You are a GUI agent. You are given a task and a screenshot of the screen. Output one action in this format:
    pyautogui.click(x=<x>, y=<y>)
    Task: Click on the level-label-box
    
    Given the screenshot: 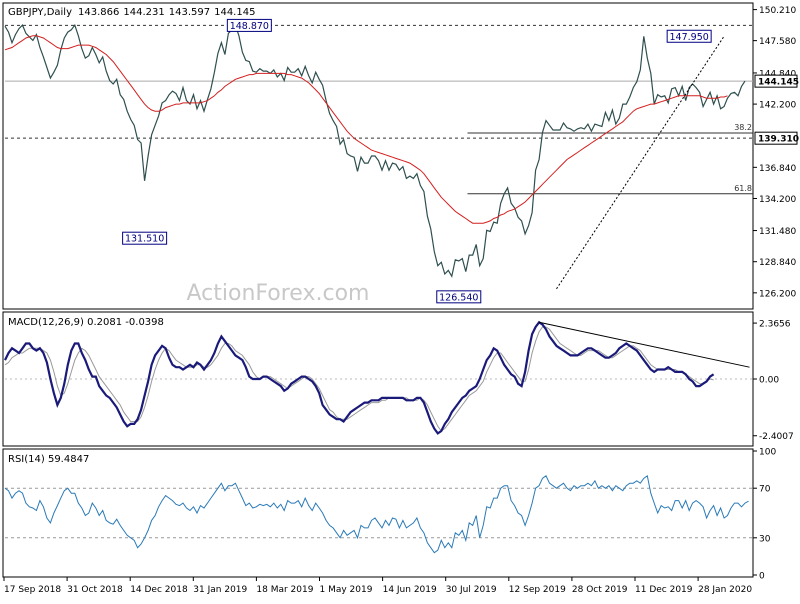 What is the action you would take?
    pyautogui.click(x=776, y=138)
    